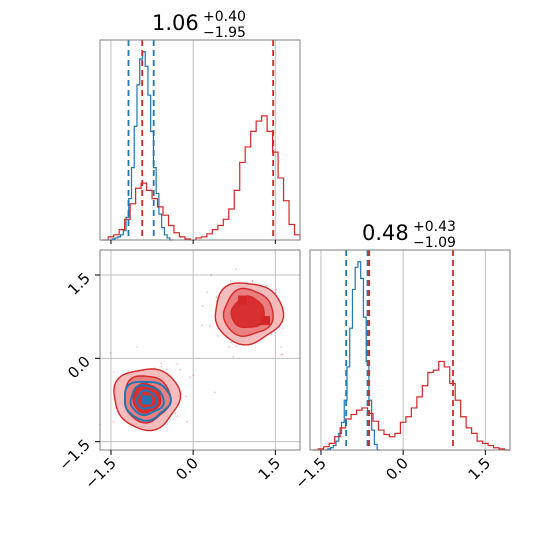 This screenshot has width=550, height=550. I want to click on top-hist-title-sub: −1.95, so click(224, 33).